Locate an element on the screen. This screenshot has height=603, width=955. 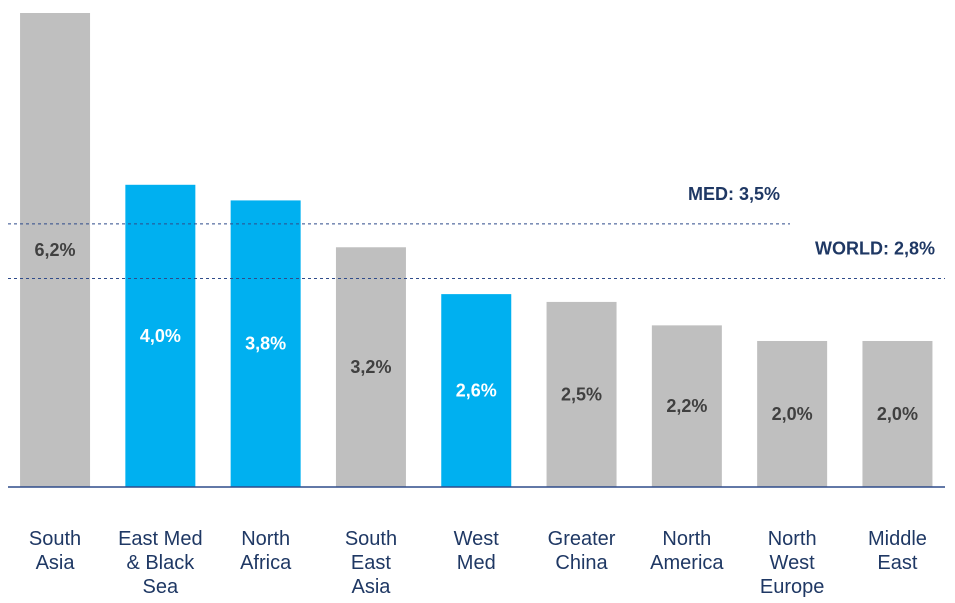
x-tick-label-line: Med is located at coordinates (476, 563).